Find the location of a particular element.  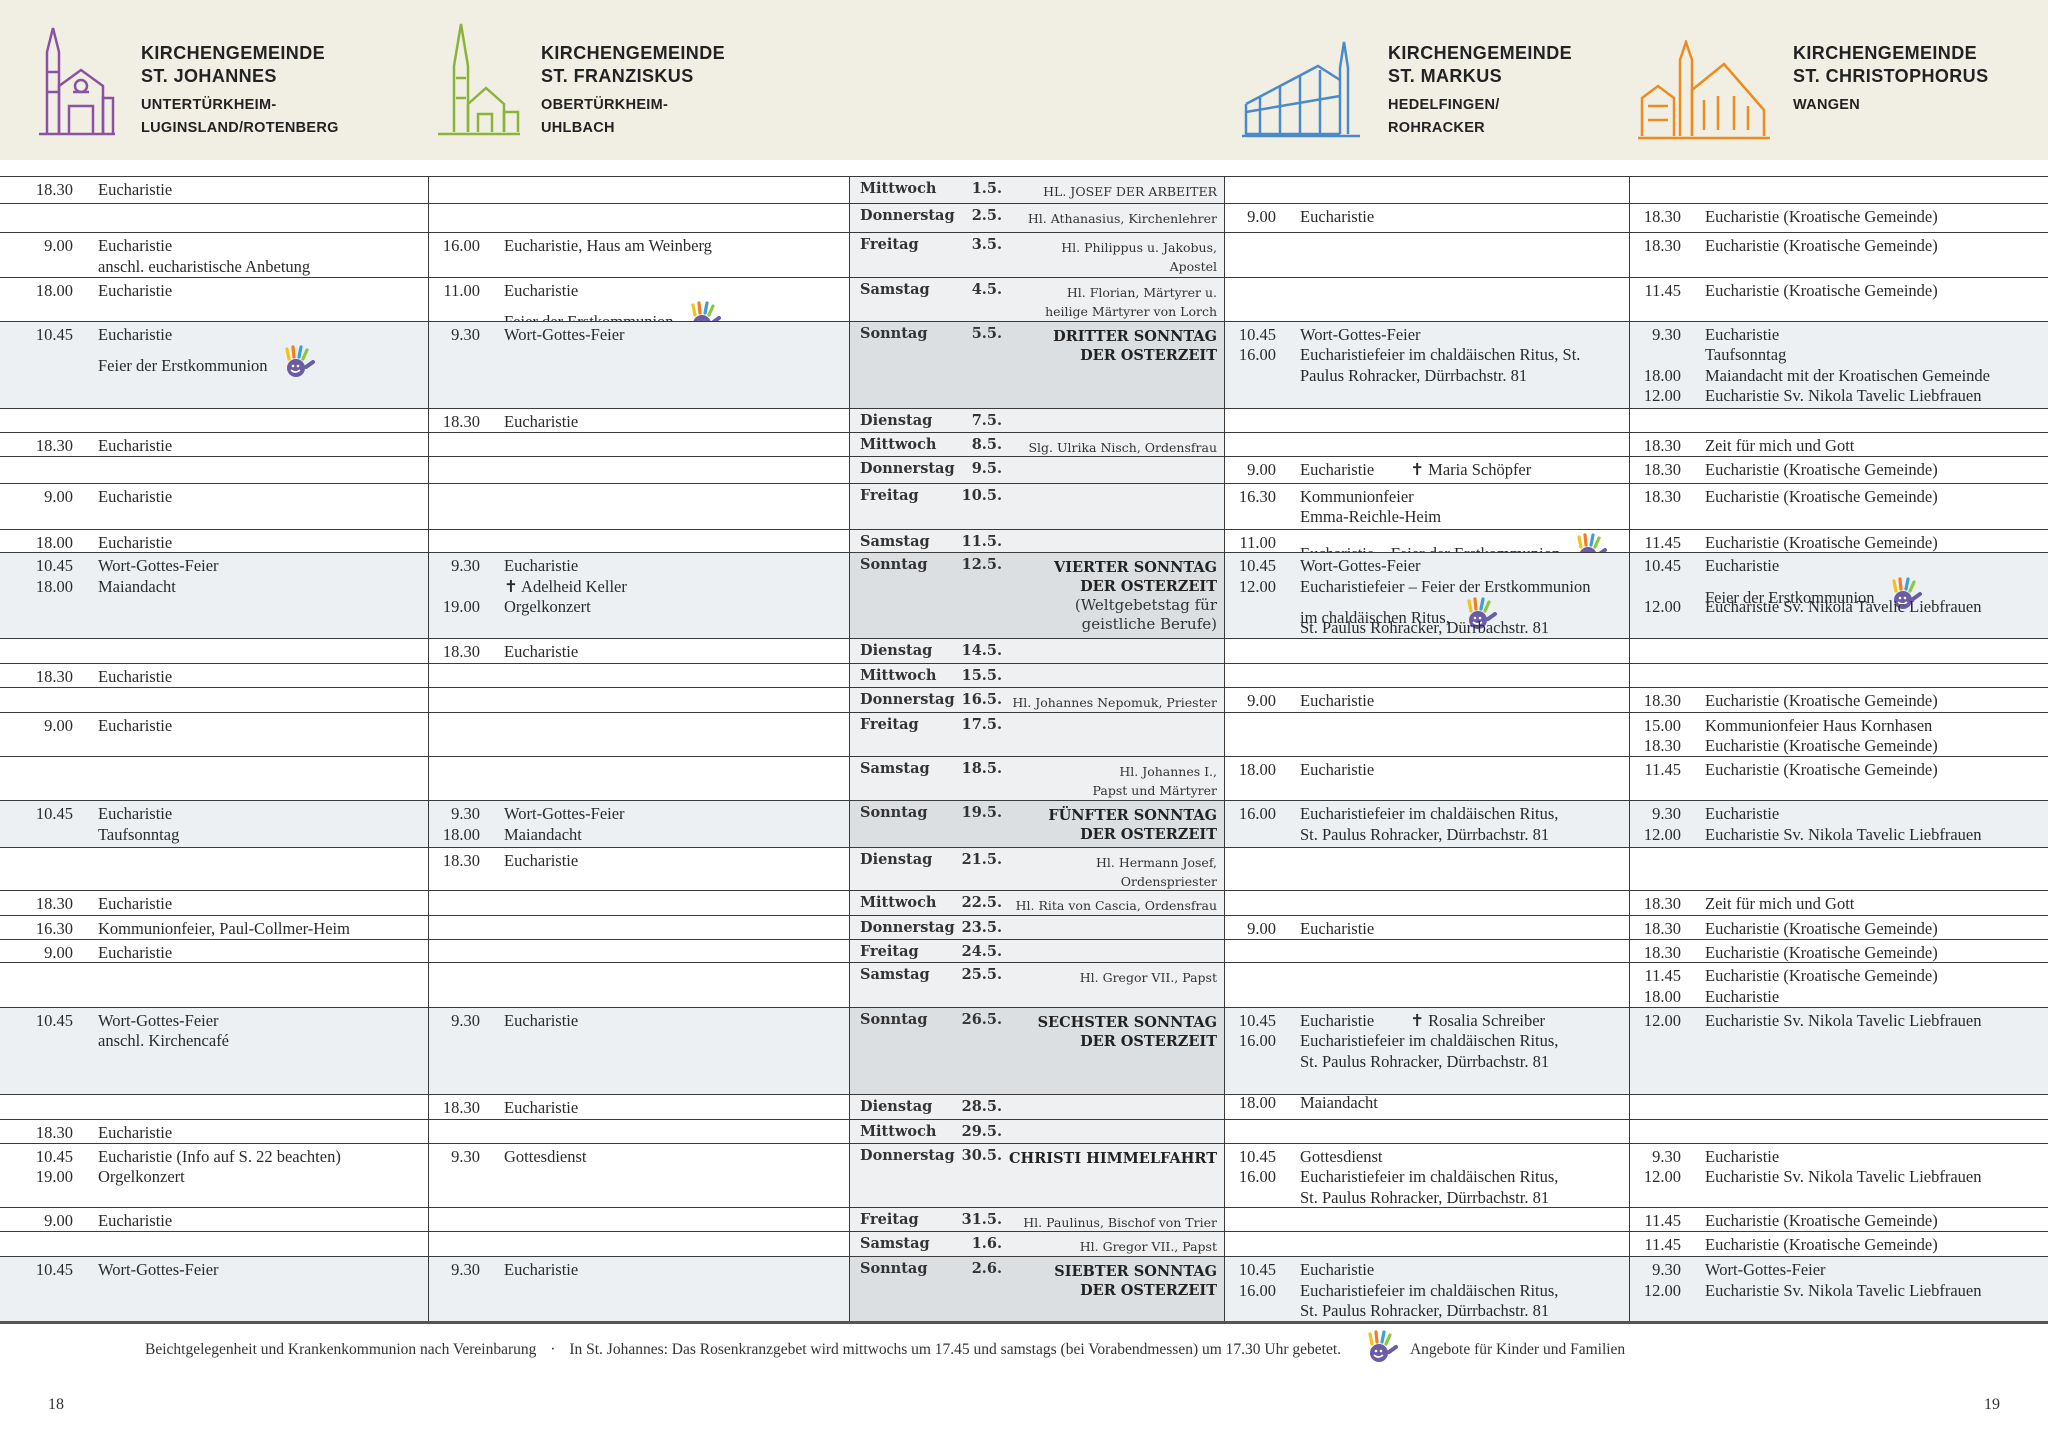

solemnity-label: CHRISTI HIMMELFAHRT is located at coordinates (1113, 1158).